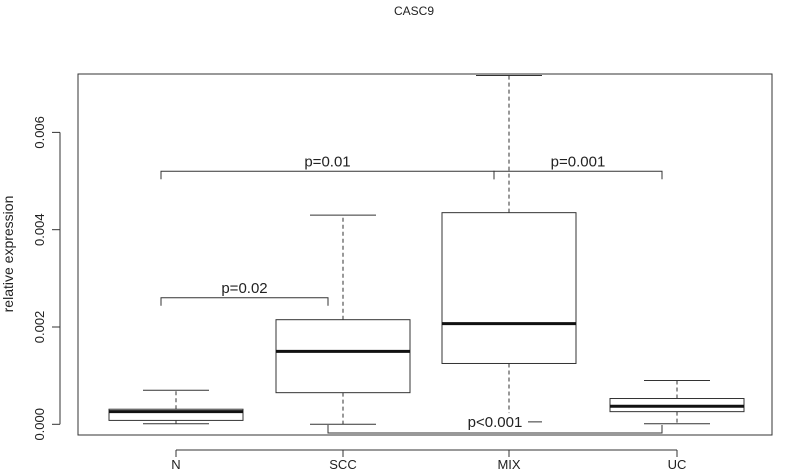 Image resolution: width=787 pixels, height=470 pixels. I want to click on bracket-n-scc: p=0.02, so click(244, 293).